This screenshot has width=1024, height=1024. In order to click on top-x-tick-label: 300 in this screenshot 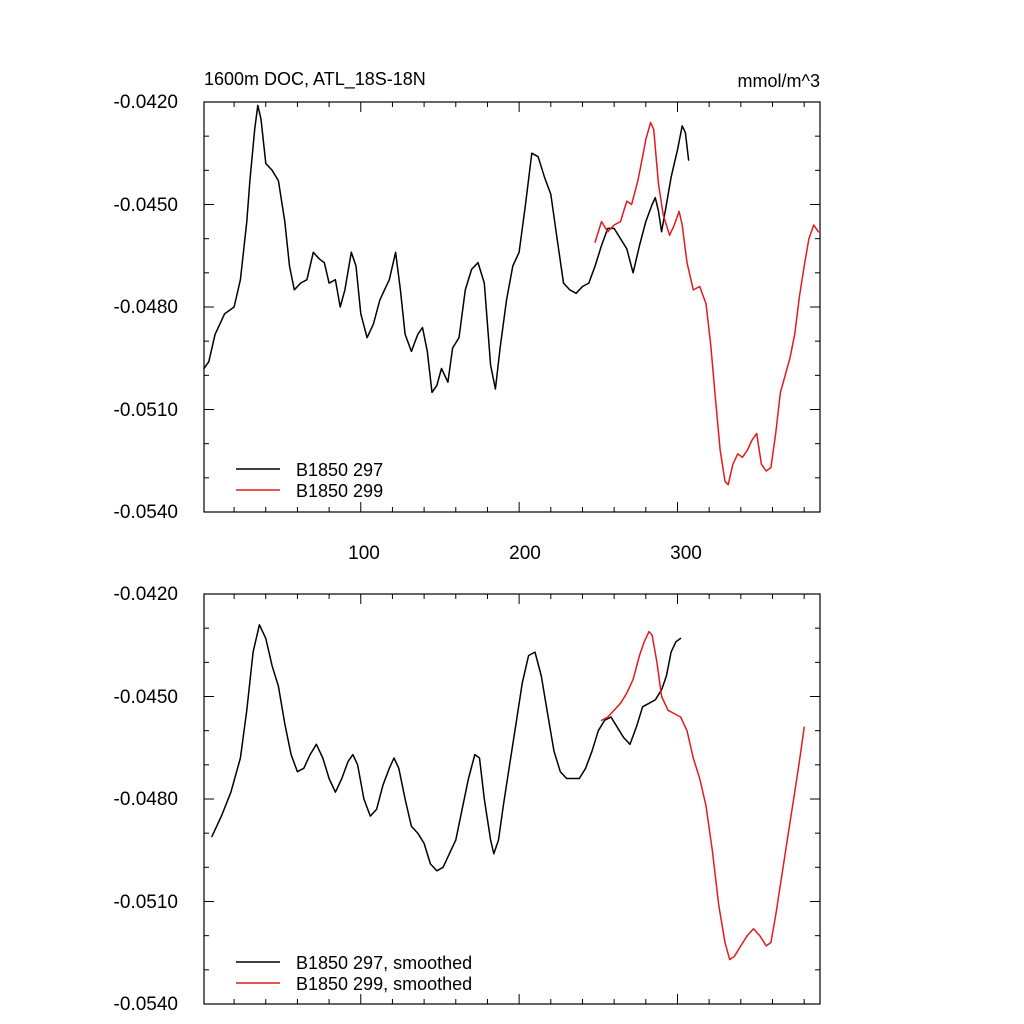, I will do `click(686, 553)`.